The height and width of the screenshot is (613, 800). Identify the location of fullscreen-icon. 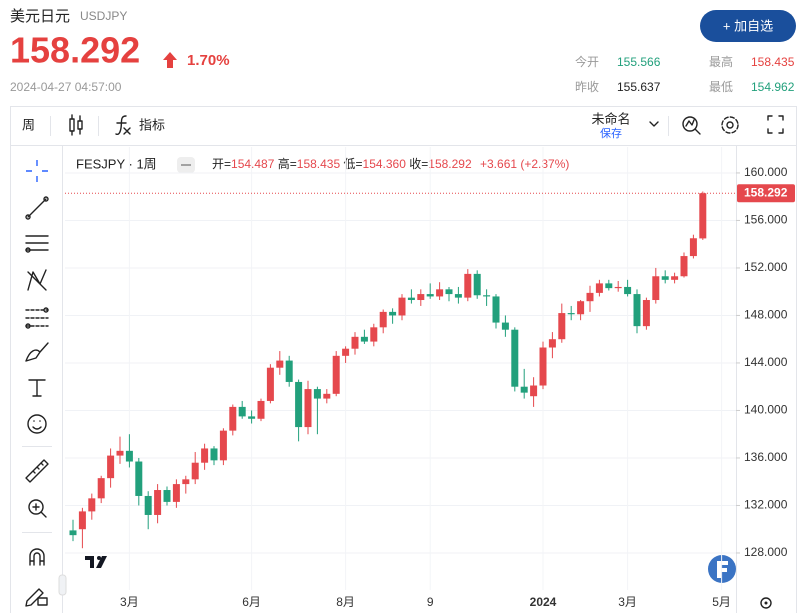
(775, 124).